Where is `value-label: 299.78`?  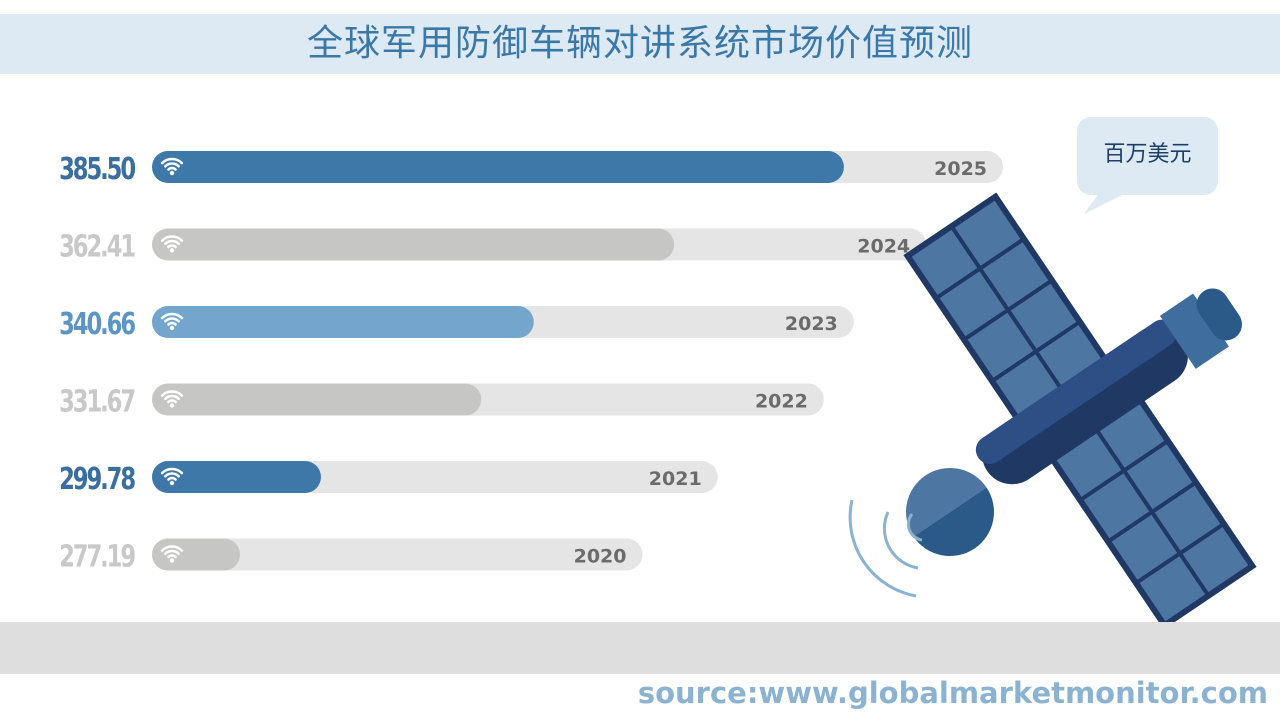
value-label: 299.78 is located at coordinates (97, 479).